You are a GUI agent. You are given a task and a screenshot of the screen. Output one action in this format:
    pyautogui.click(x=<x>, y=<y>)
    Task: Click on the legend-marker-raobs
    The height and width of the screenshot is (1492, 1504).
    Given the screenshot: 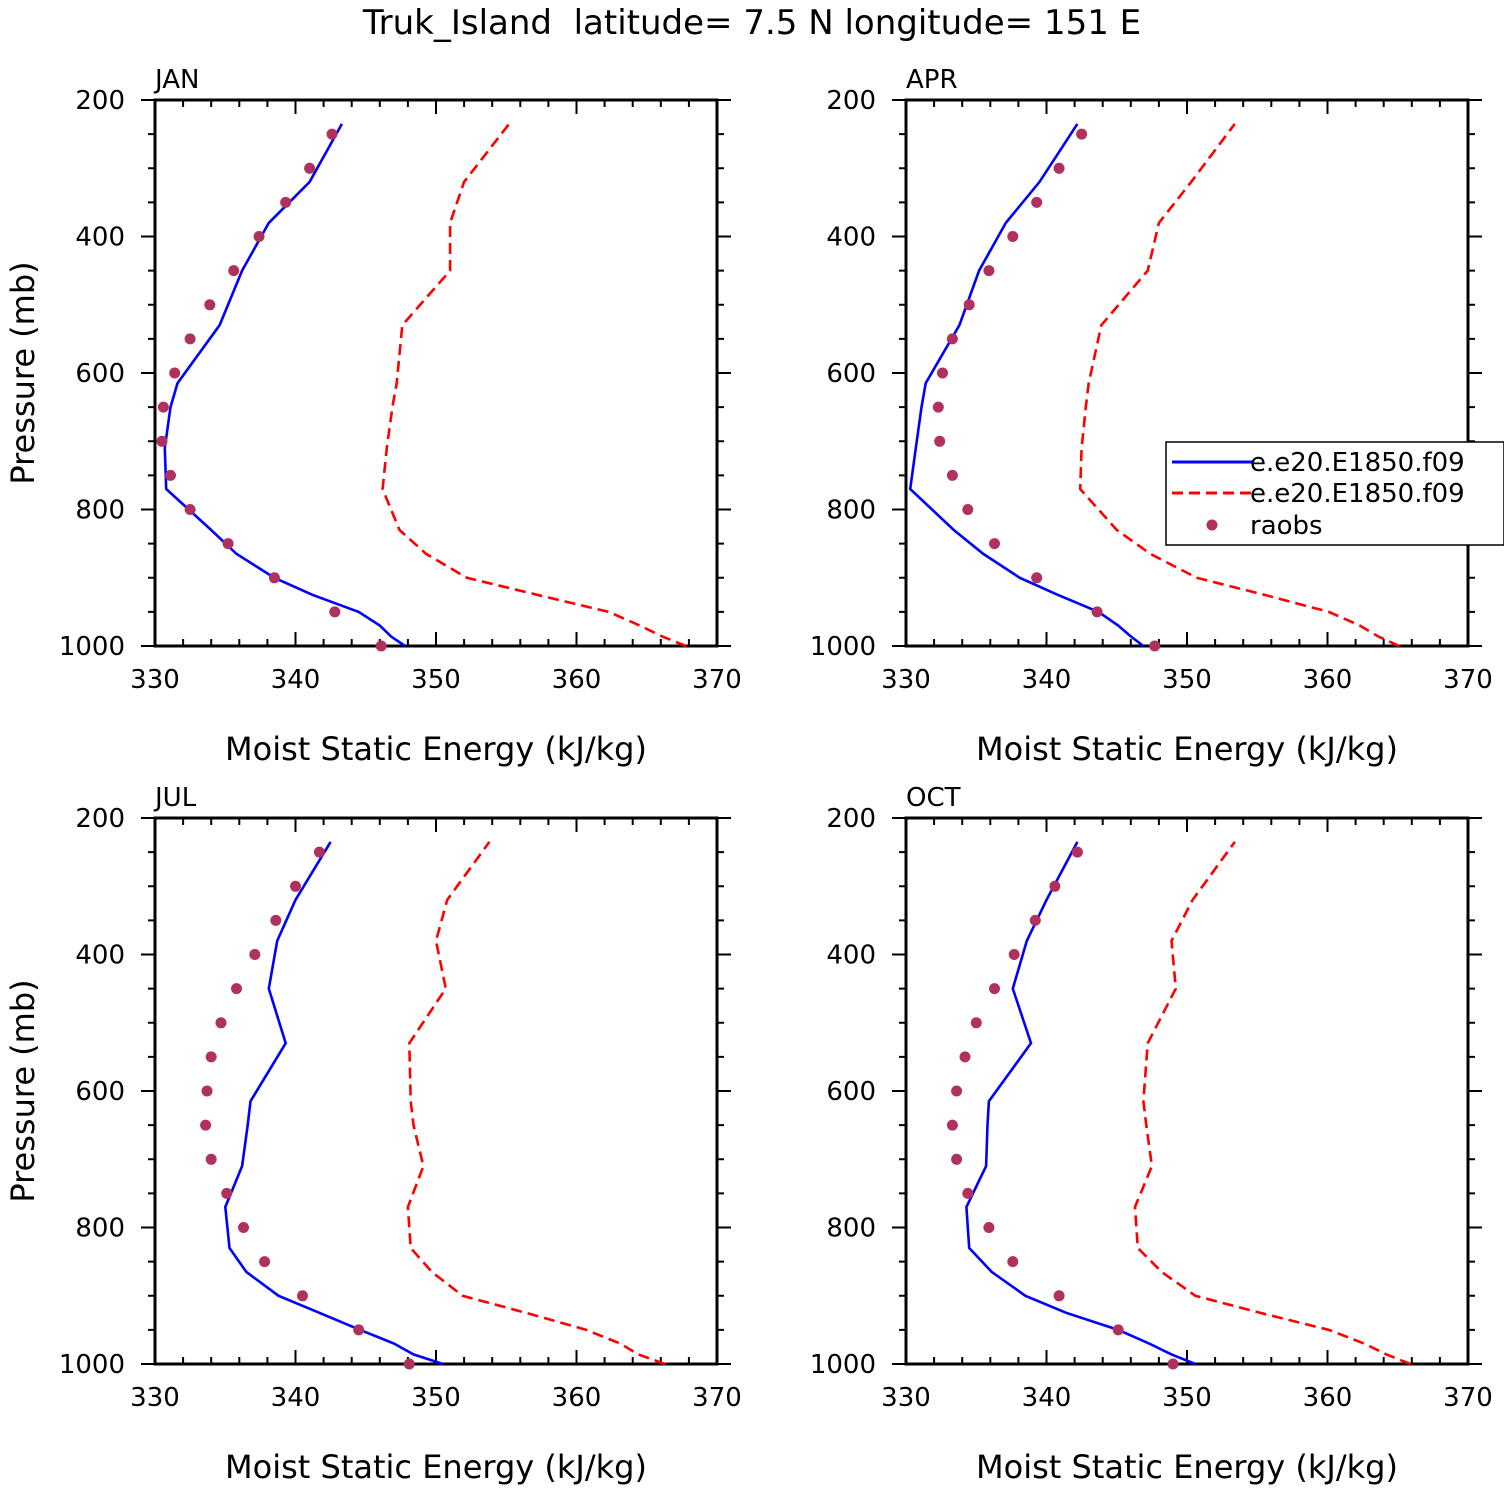 What is the action you would take?
    pyautogui.click(x=1212, y=525)
    